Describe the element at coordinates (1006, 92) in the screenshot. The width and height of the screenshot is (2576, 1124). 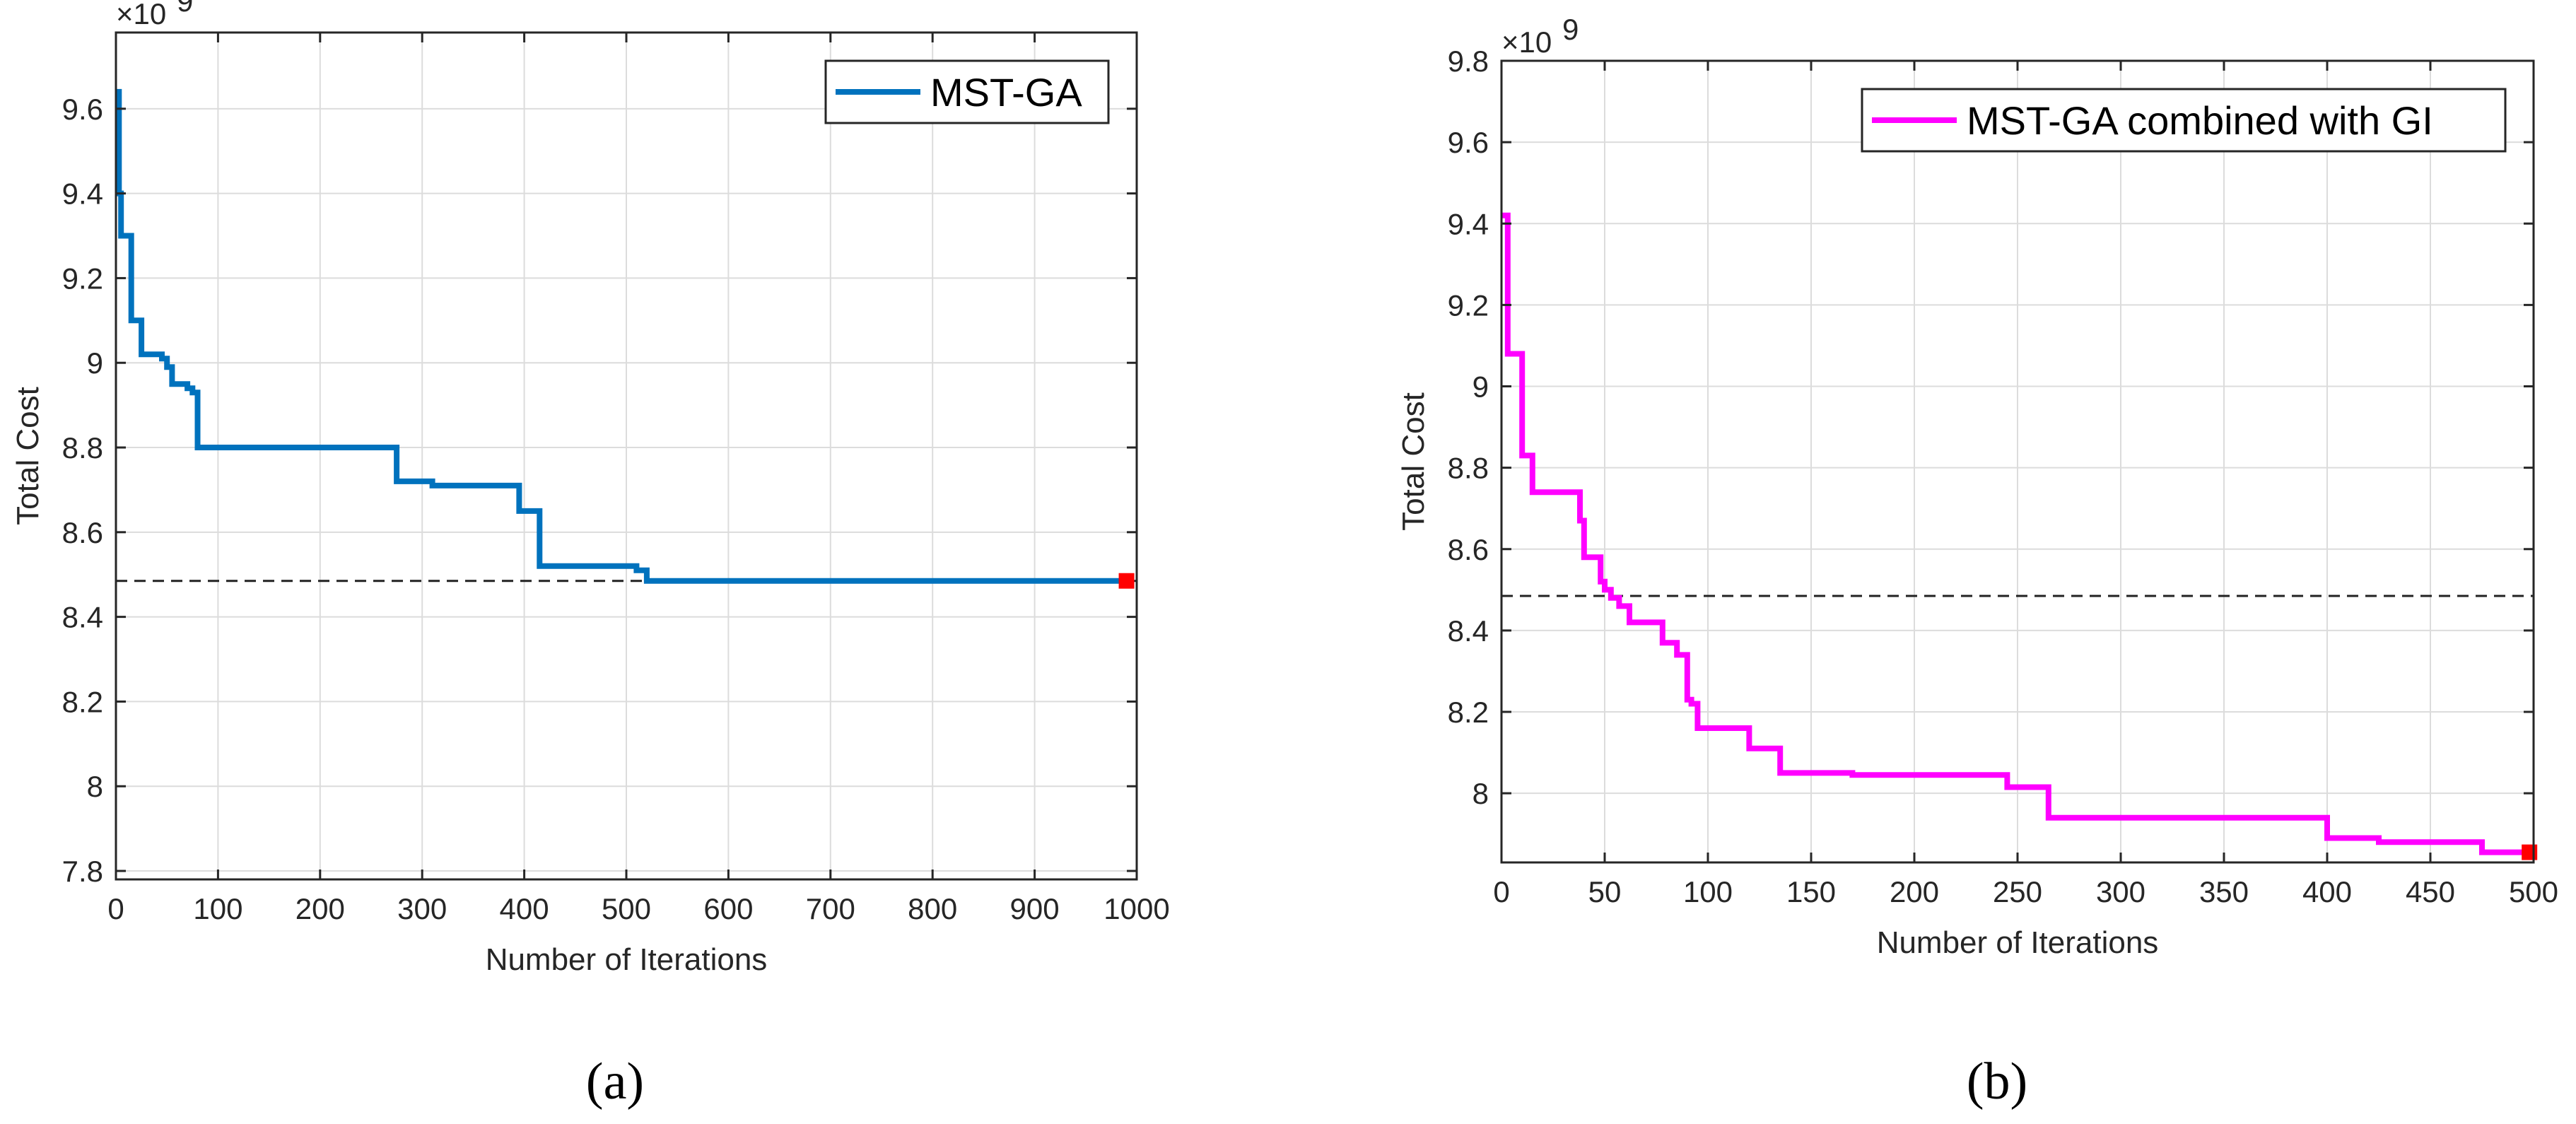
I see `legend-label: MST-GA` at that location.